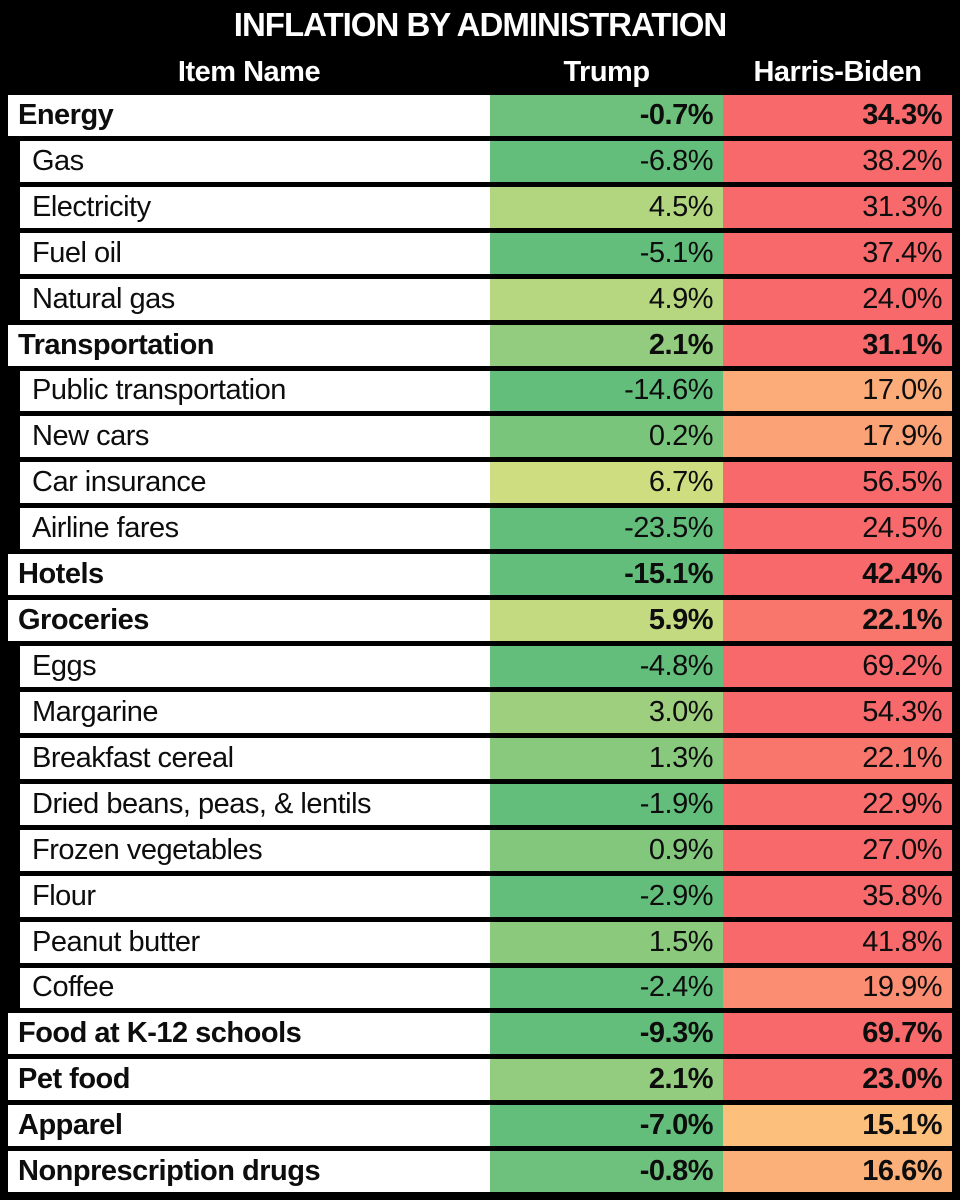  I want to click on trump-value-cell: 4.9%, so click(606, 299).